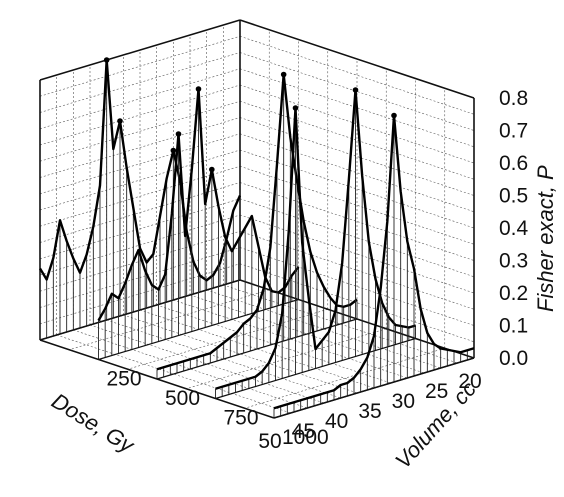 Image resolution: width=564 pixels, height=497 pixels. I want to click on z-tick-label: 0.5, so click(513, 196).